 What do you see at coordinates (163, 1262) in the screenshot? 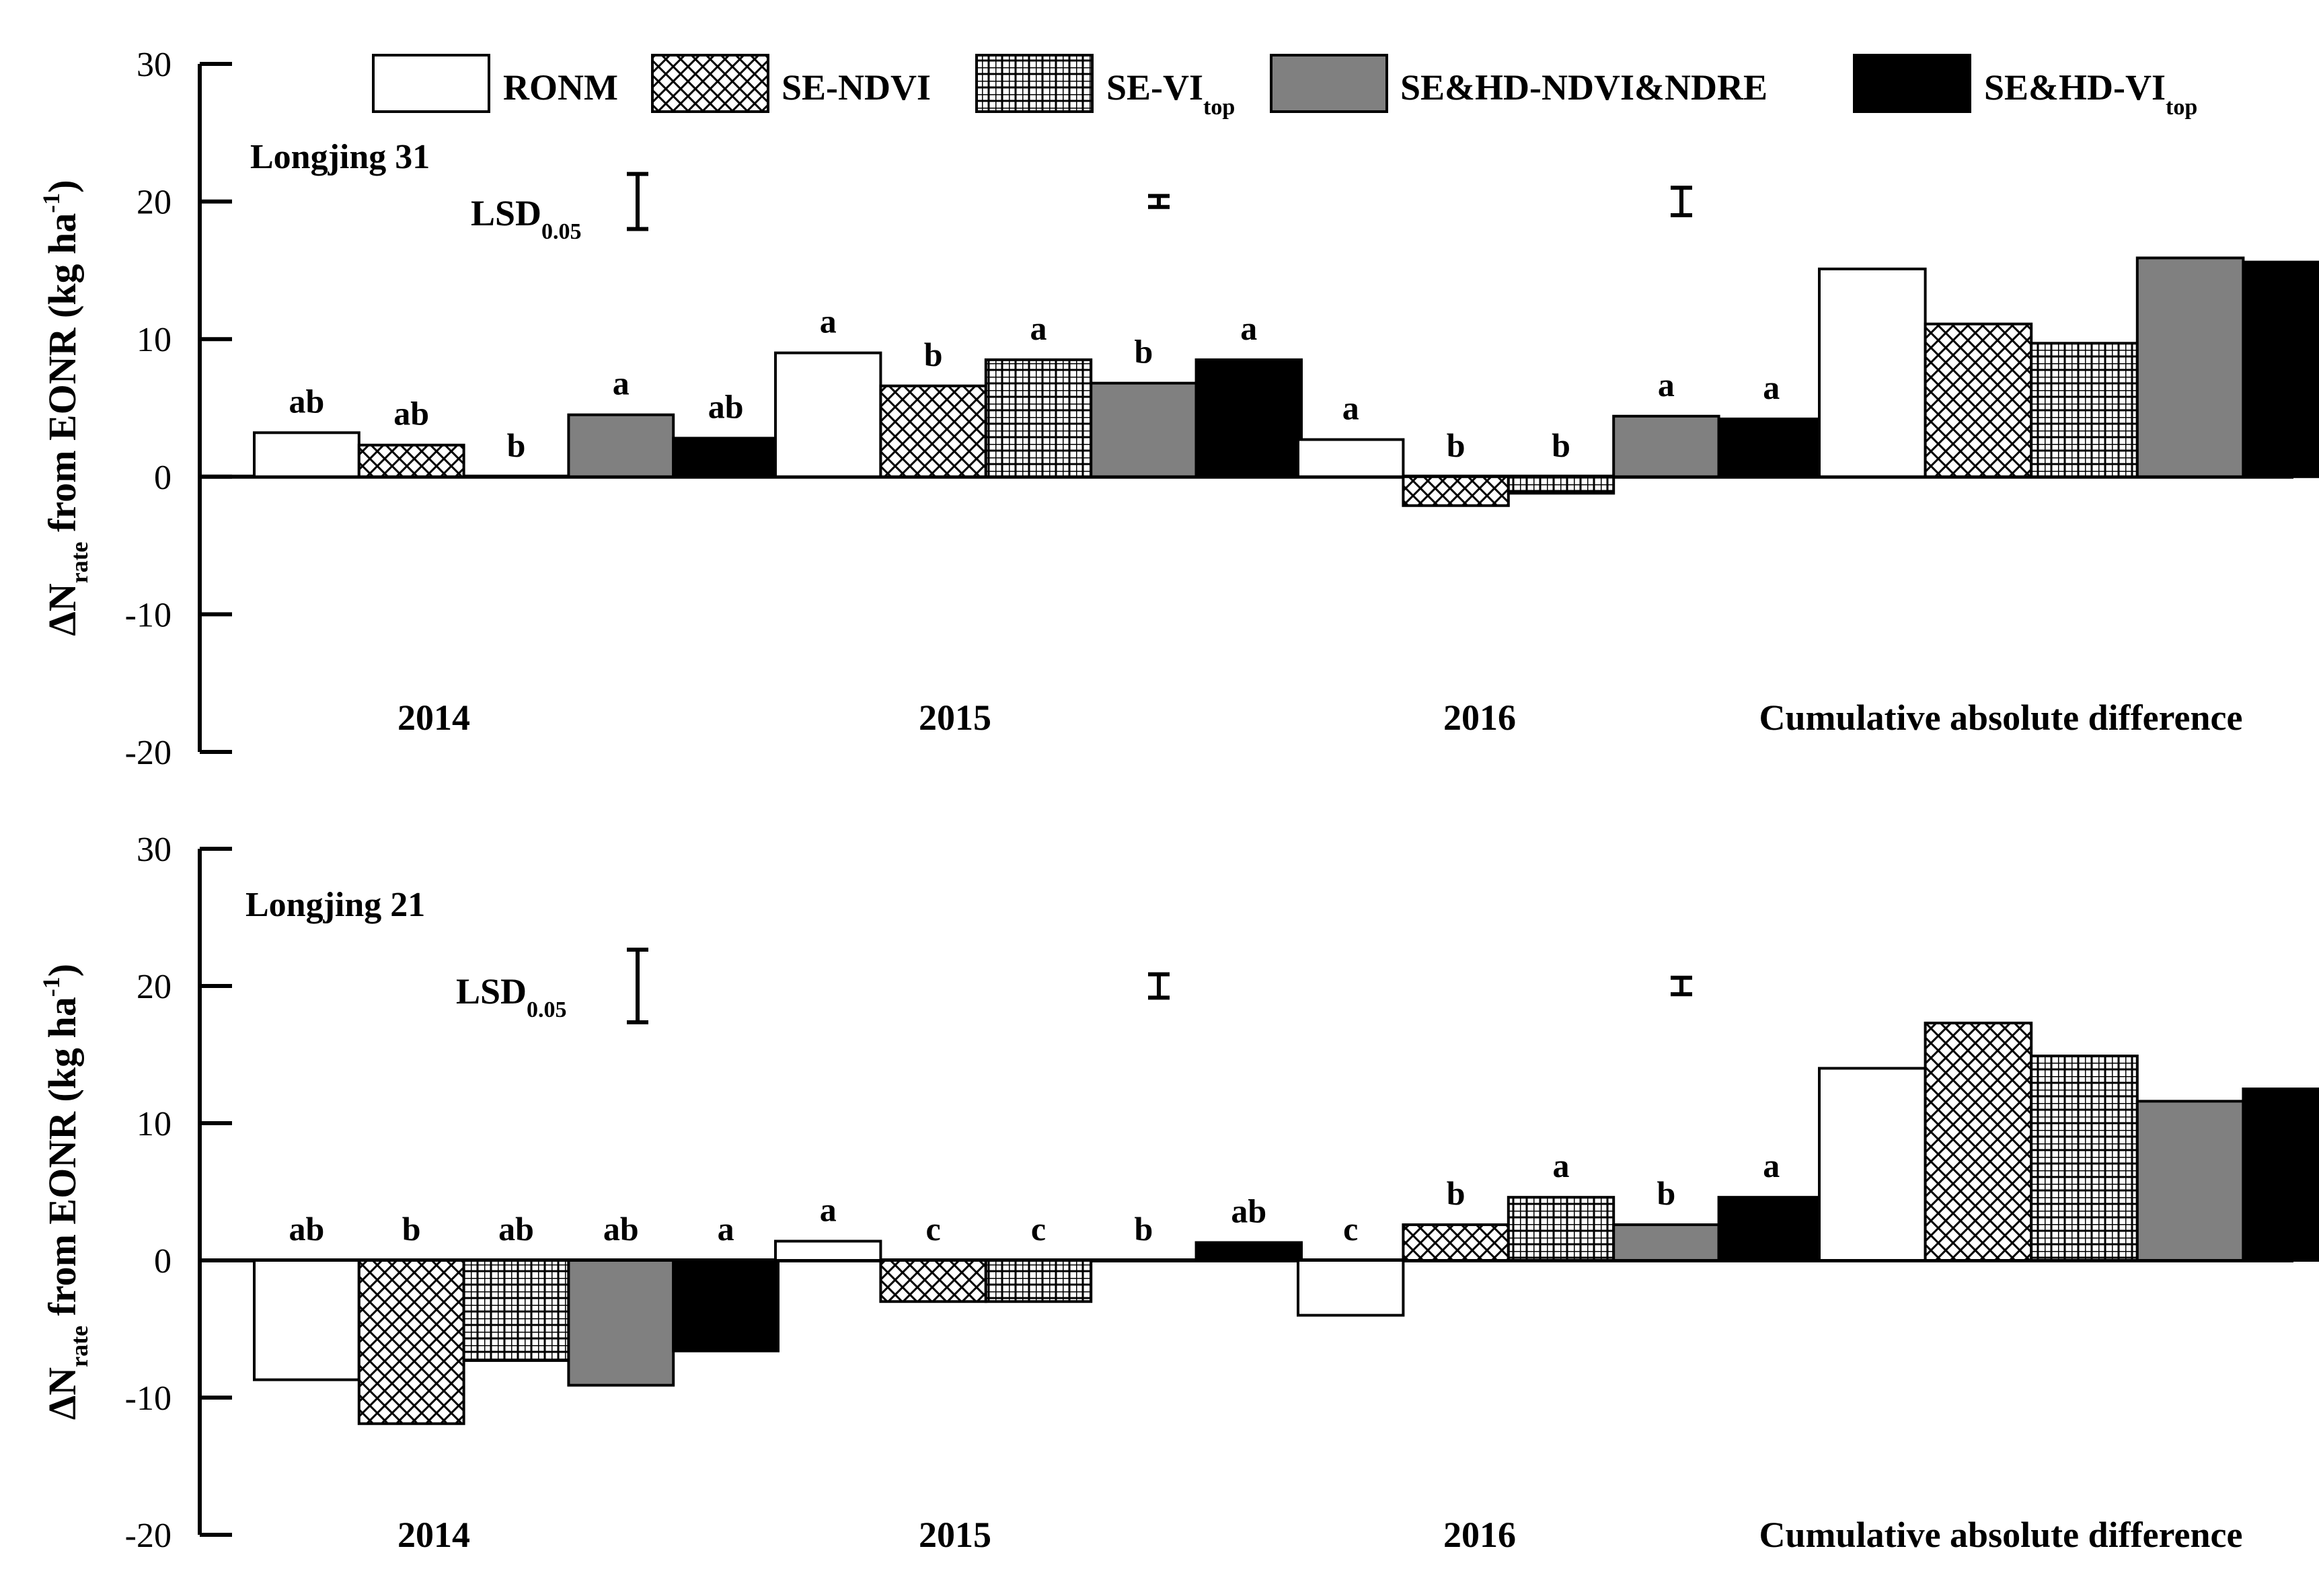
I see `y-tick-label: 0` at bounding box center [163, 1262].